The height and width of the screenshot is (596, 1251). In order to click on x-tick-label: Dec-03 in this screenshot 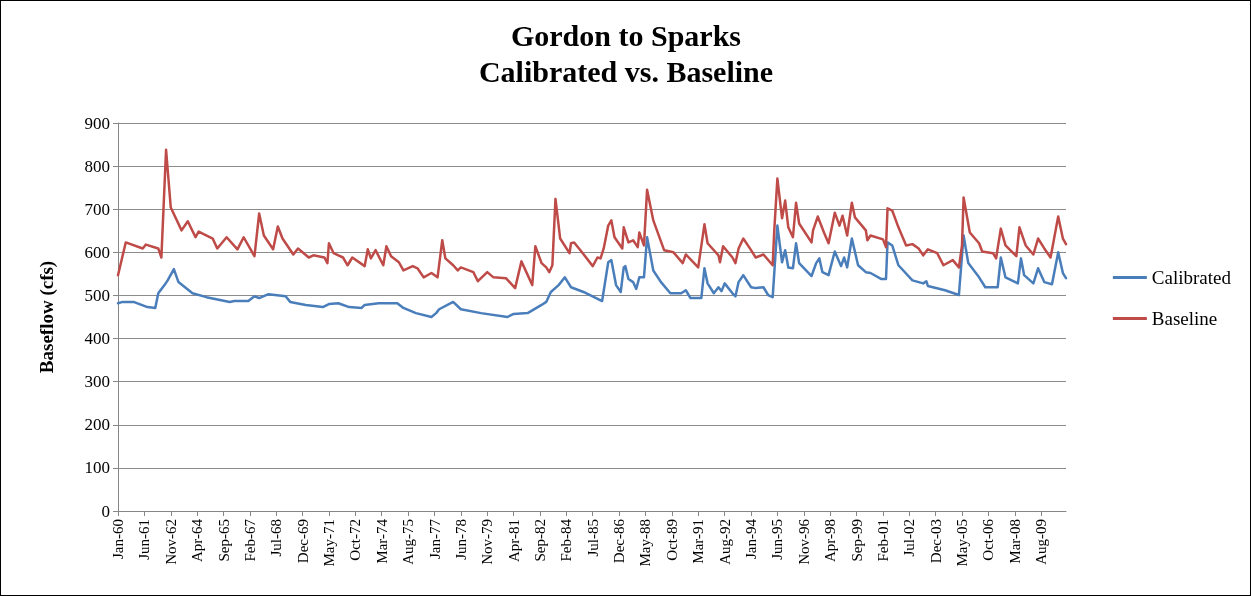, I will do `click(935, 541)`.